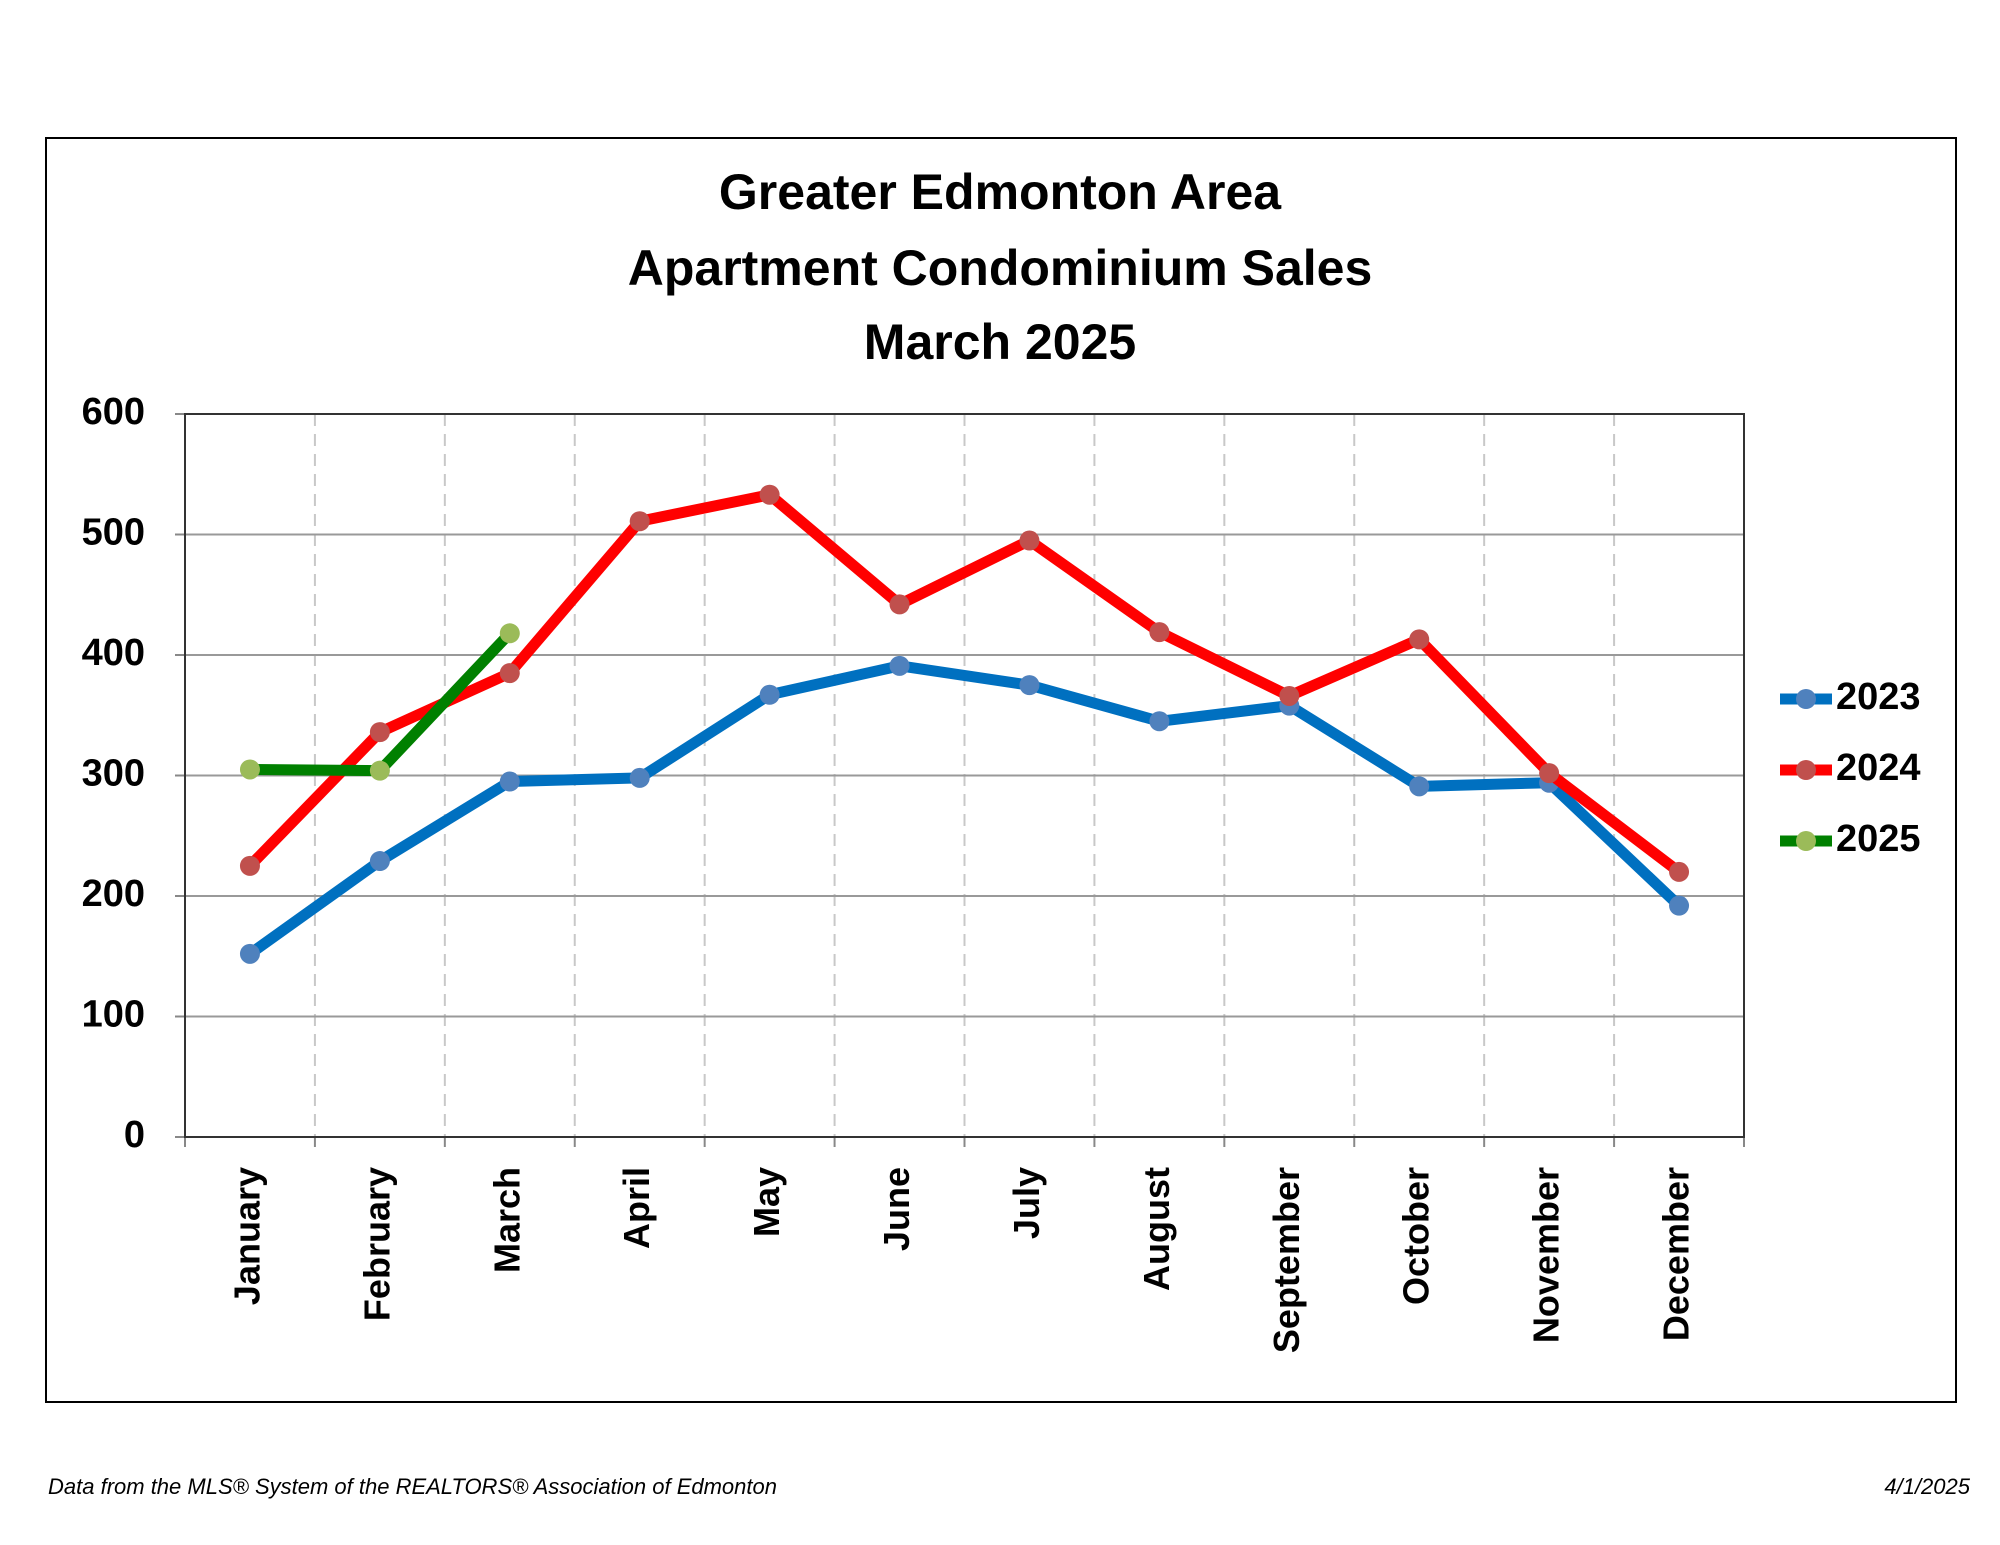 The height and width of the screenshot is (1545, 2000). I want to click on y-tick-label: 600, so click(113, 412).